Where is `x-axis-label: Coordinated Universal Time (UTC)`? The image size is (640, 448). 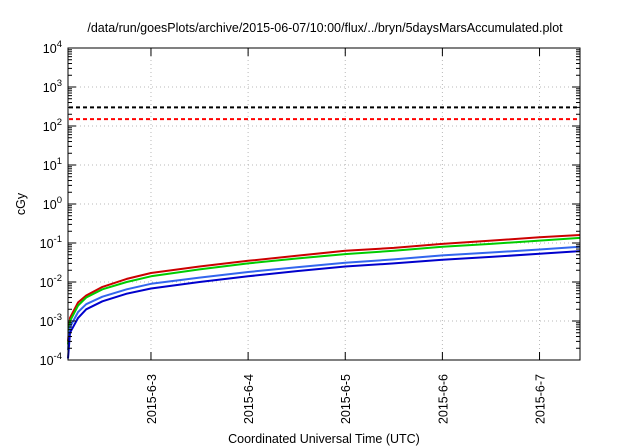
x-axis-label: Coordinated Universal Time (UTC) is located at coordinates (324, 439).